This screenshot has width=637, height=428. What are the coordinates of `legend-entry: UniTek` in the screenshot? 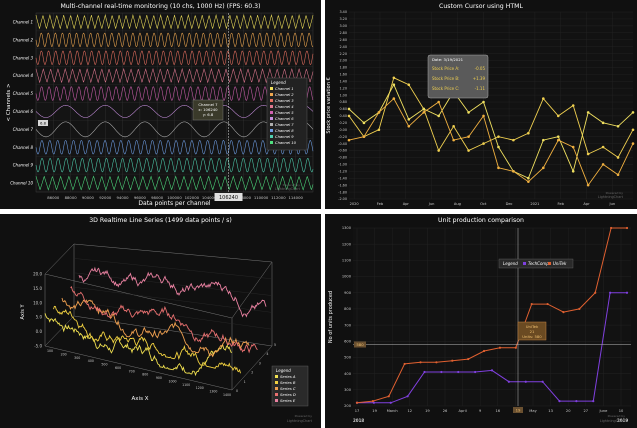 It's located at (560, 263).